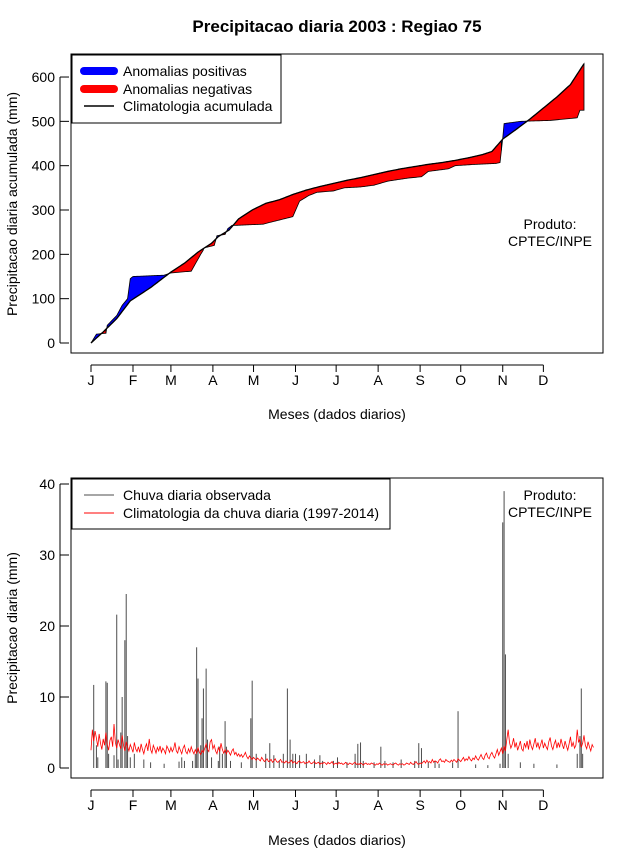 The height and width of the screenshot is (850, 640). I want to click on y-tick-label: 200, so click(44, 254).